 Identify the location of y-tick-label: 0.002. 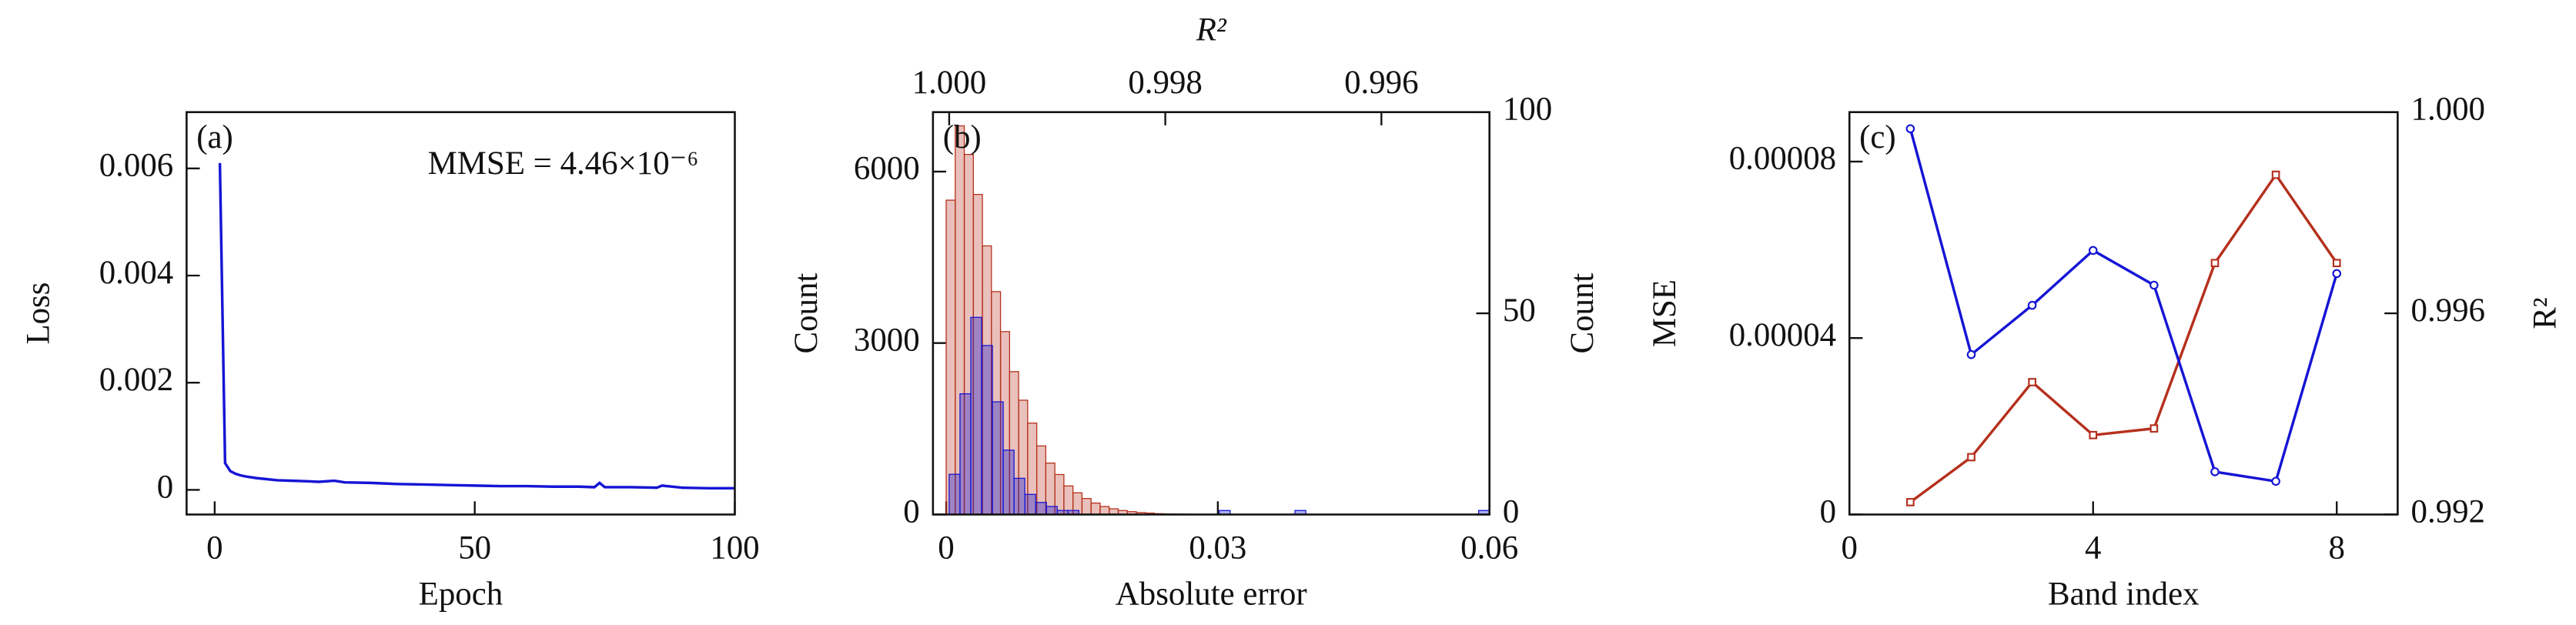
(136, 380).